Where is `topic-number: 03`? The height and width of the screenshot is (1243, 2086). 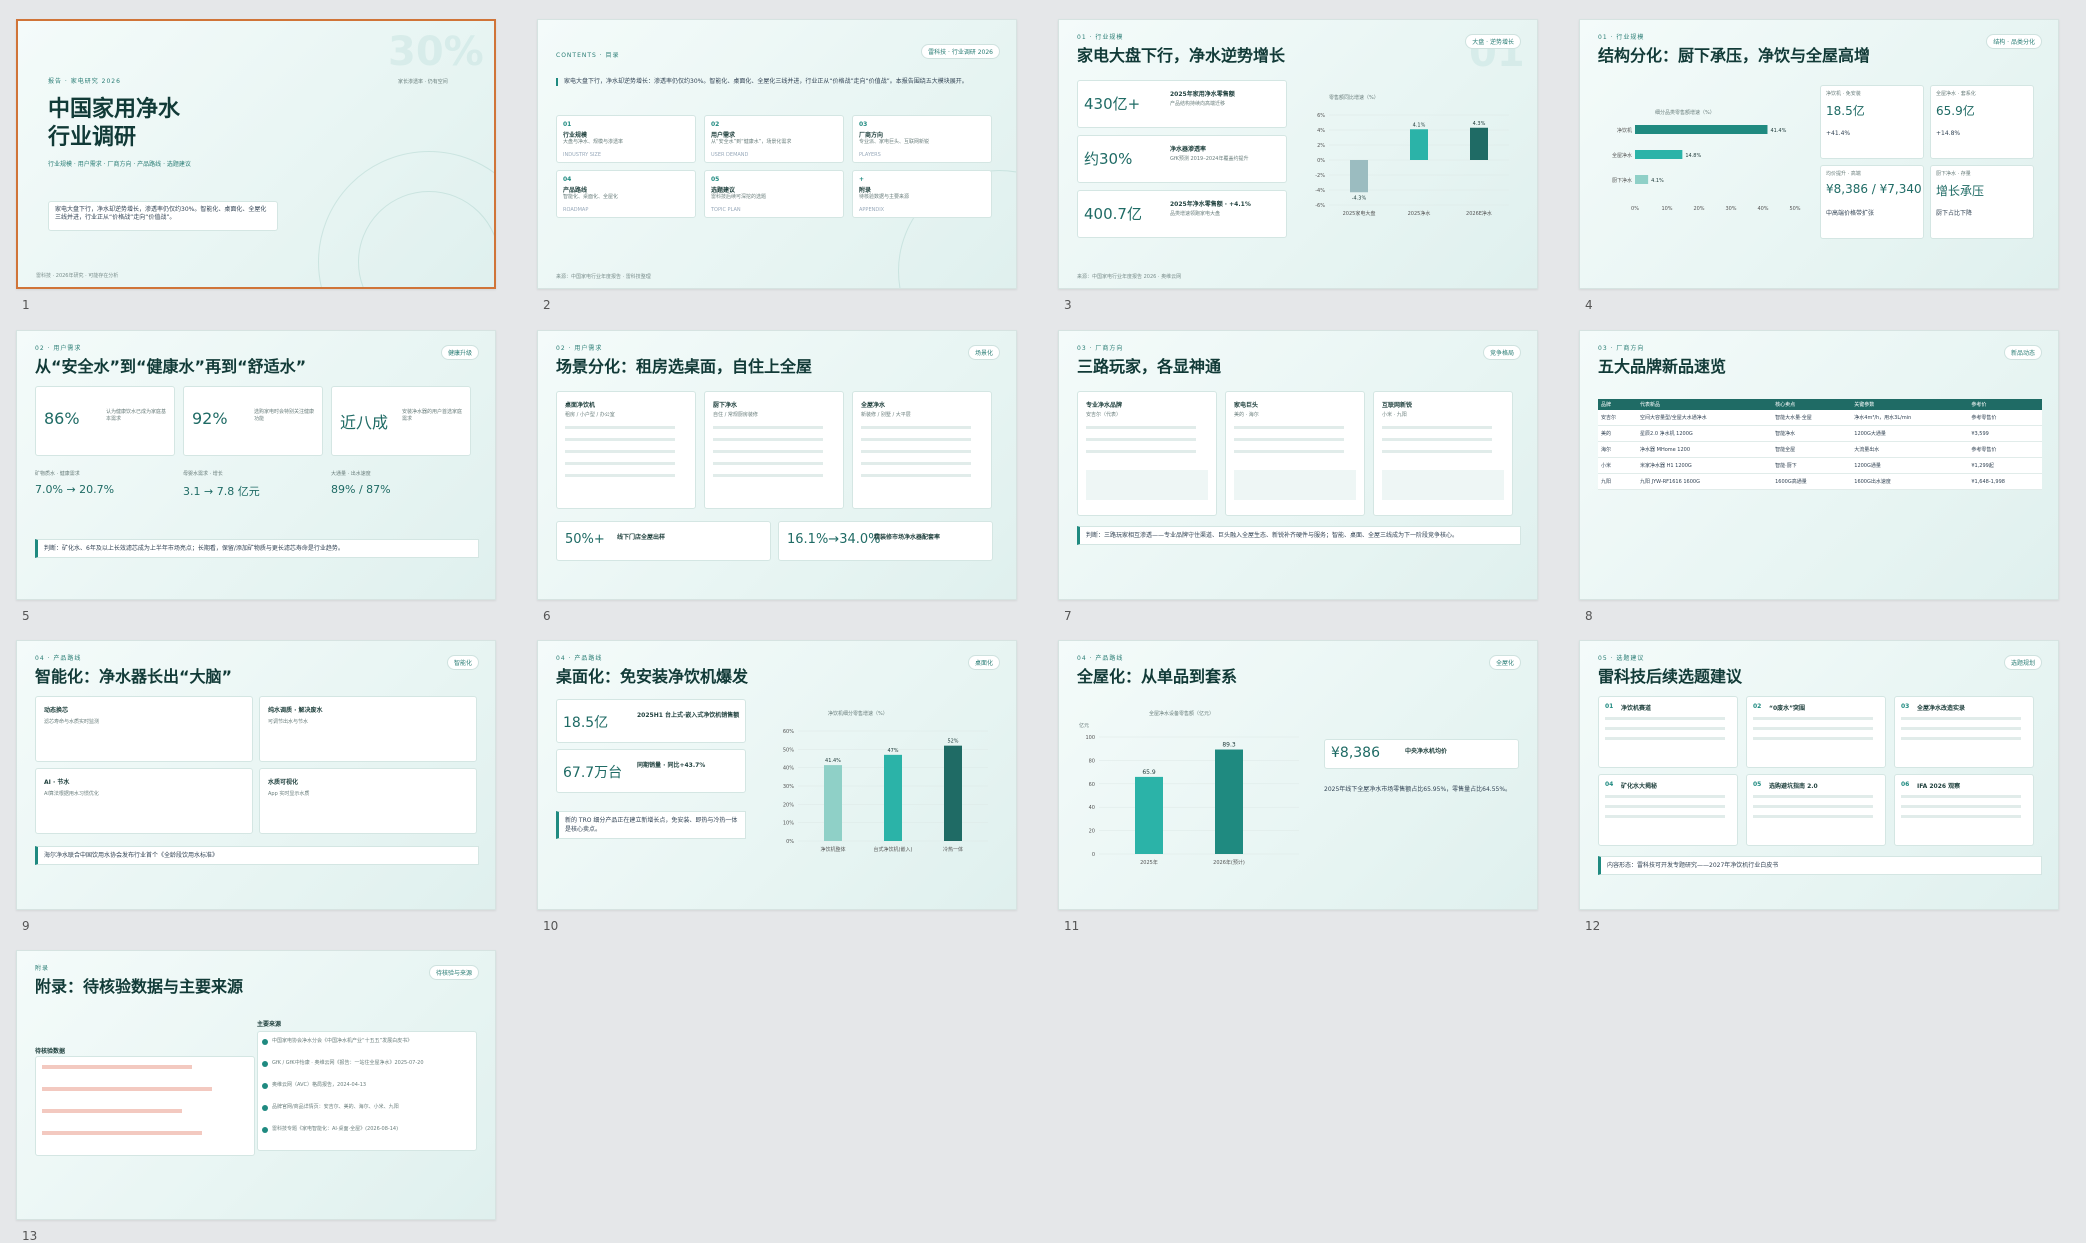 topic-number: 03 is located at coordinates (1905, 706).